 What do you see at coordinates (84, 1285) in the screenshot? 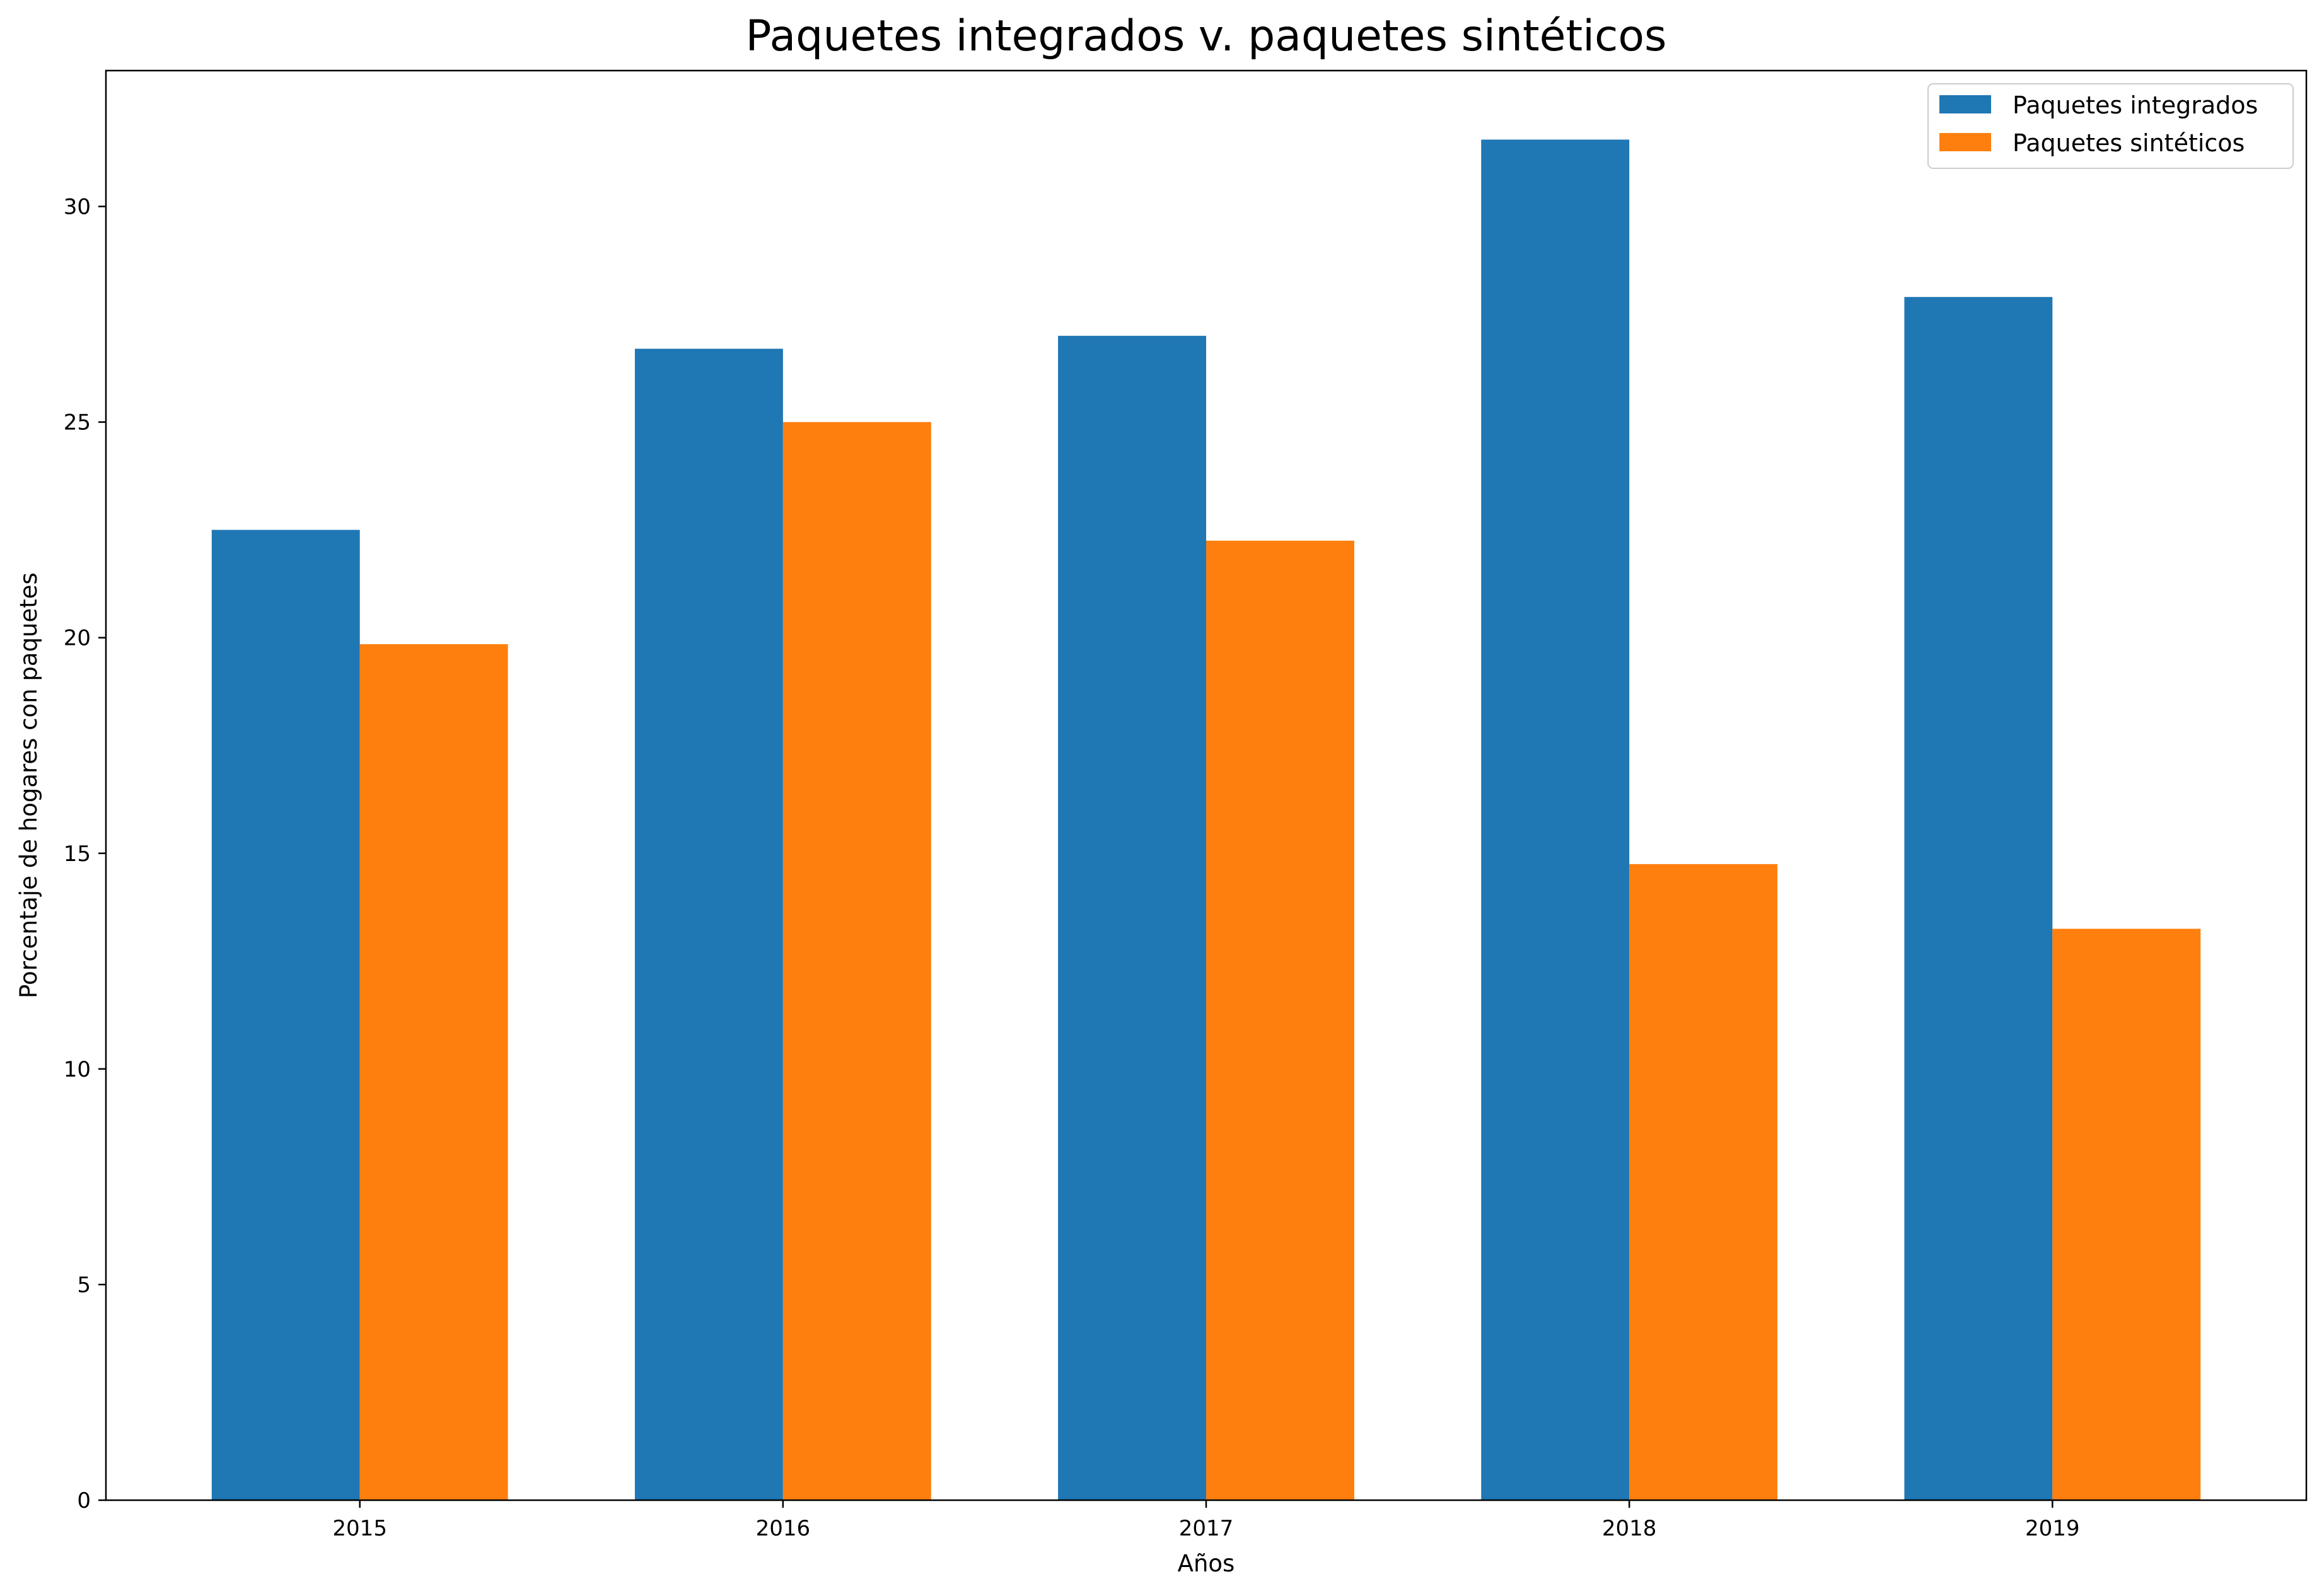
I see `y-tick-label: 5` at bounding box center [84, 1285].